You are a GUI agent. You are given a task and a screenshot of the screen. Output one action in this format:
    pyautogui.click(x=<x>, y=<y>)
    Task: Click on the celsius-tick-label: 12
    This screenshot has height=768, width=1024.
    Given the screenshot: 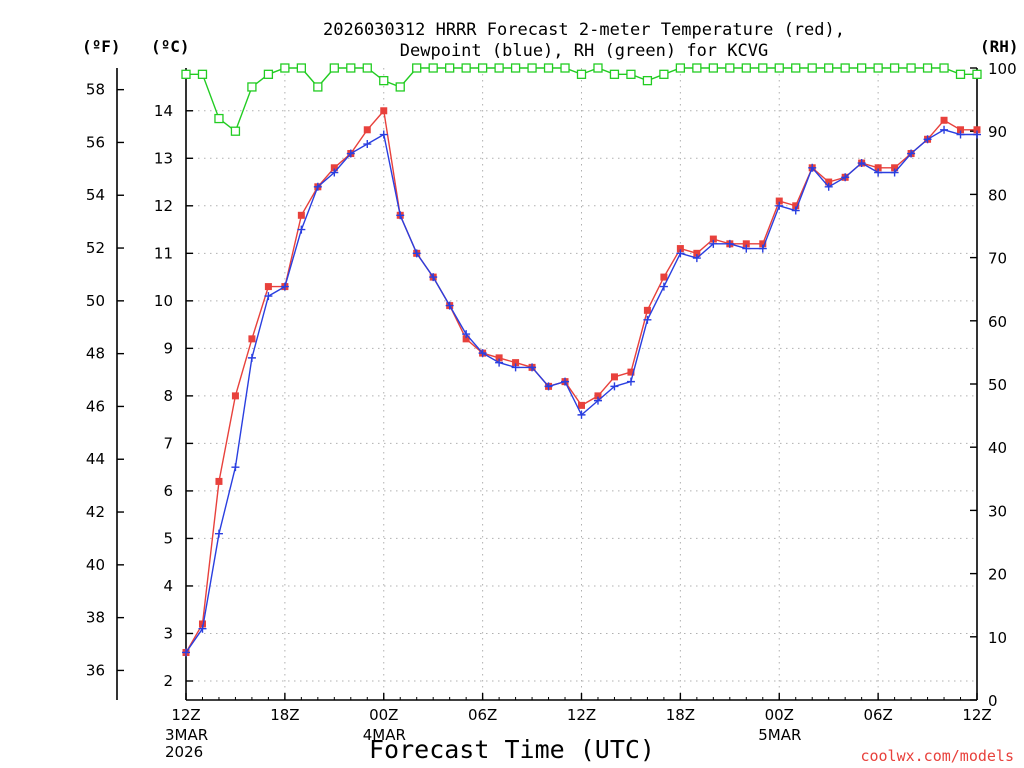 What is the action you would take?
    pyautogui.click(x=163, y=206)
    